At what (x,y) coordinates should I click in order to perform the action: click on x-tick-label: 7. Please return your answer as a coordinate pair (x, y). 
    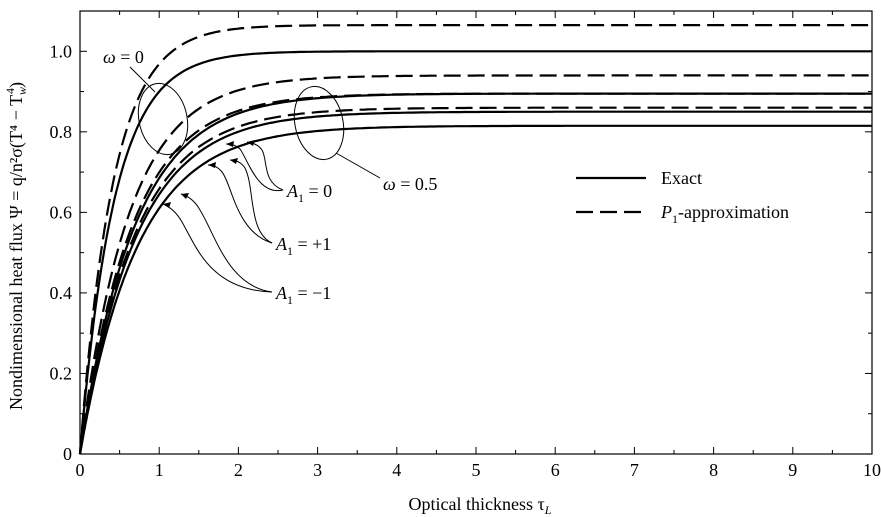
    Looking at the image, I should click on (634, 470).